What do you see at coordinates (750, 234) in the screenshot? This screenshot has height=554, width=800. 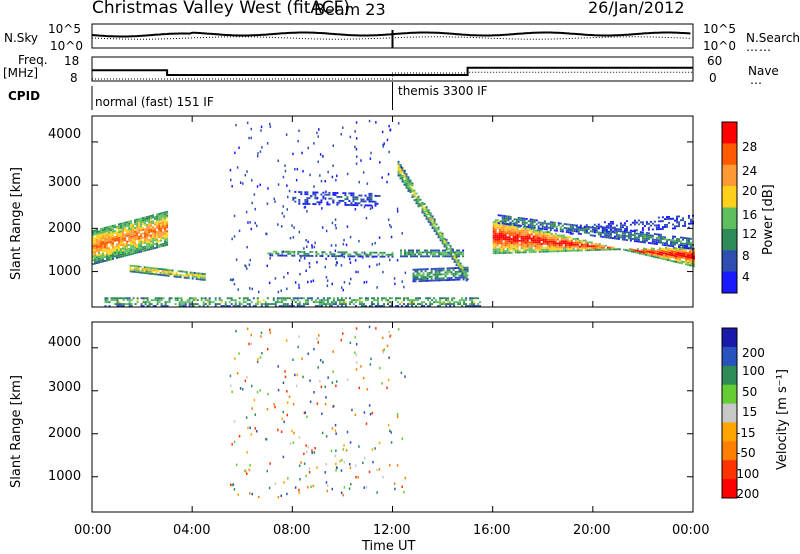 I see `power-cbar-tick-12: 12` at bounding box center [750, 234].